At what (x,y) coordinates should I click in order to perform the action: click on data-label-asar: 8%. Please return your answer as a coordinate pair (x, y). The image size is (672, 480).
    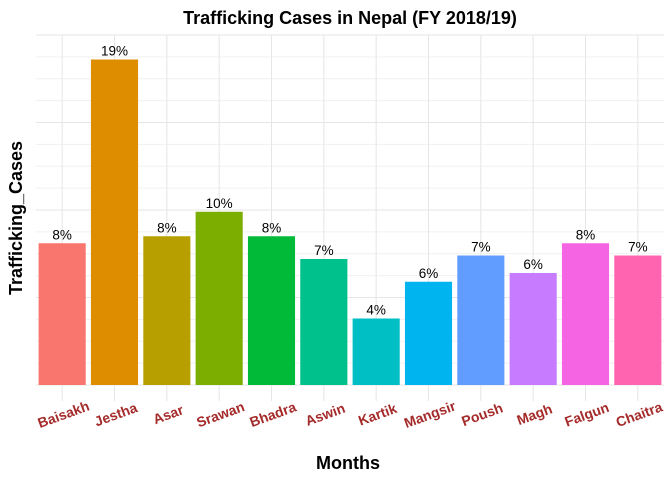
    Looking at the image, I should click on (167, 227).